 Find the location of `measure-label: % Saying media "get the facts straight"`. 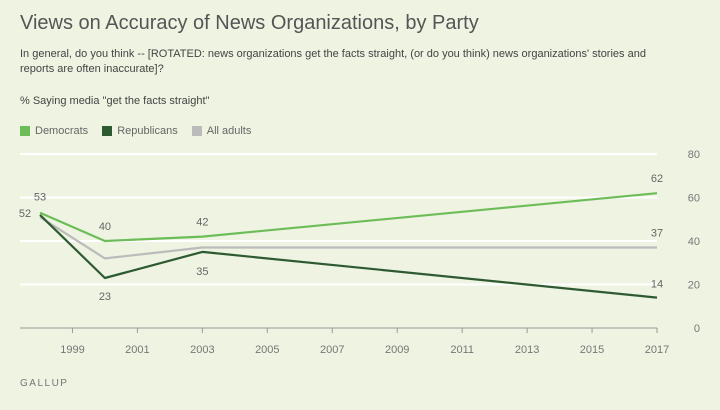

measure-label: % Saying media "get the facts straight" is located at coordinates (115, 101).